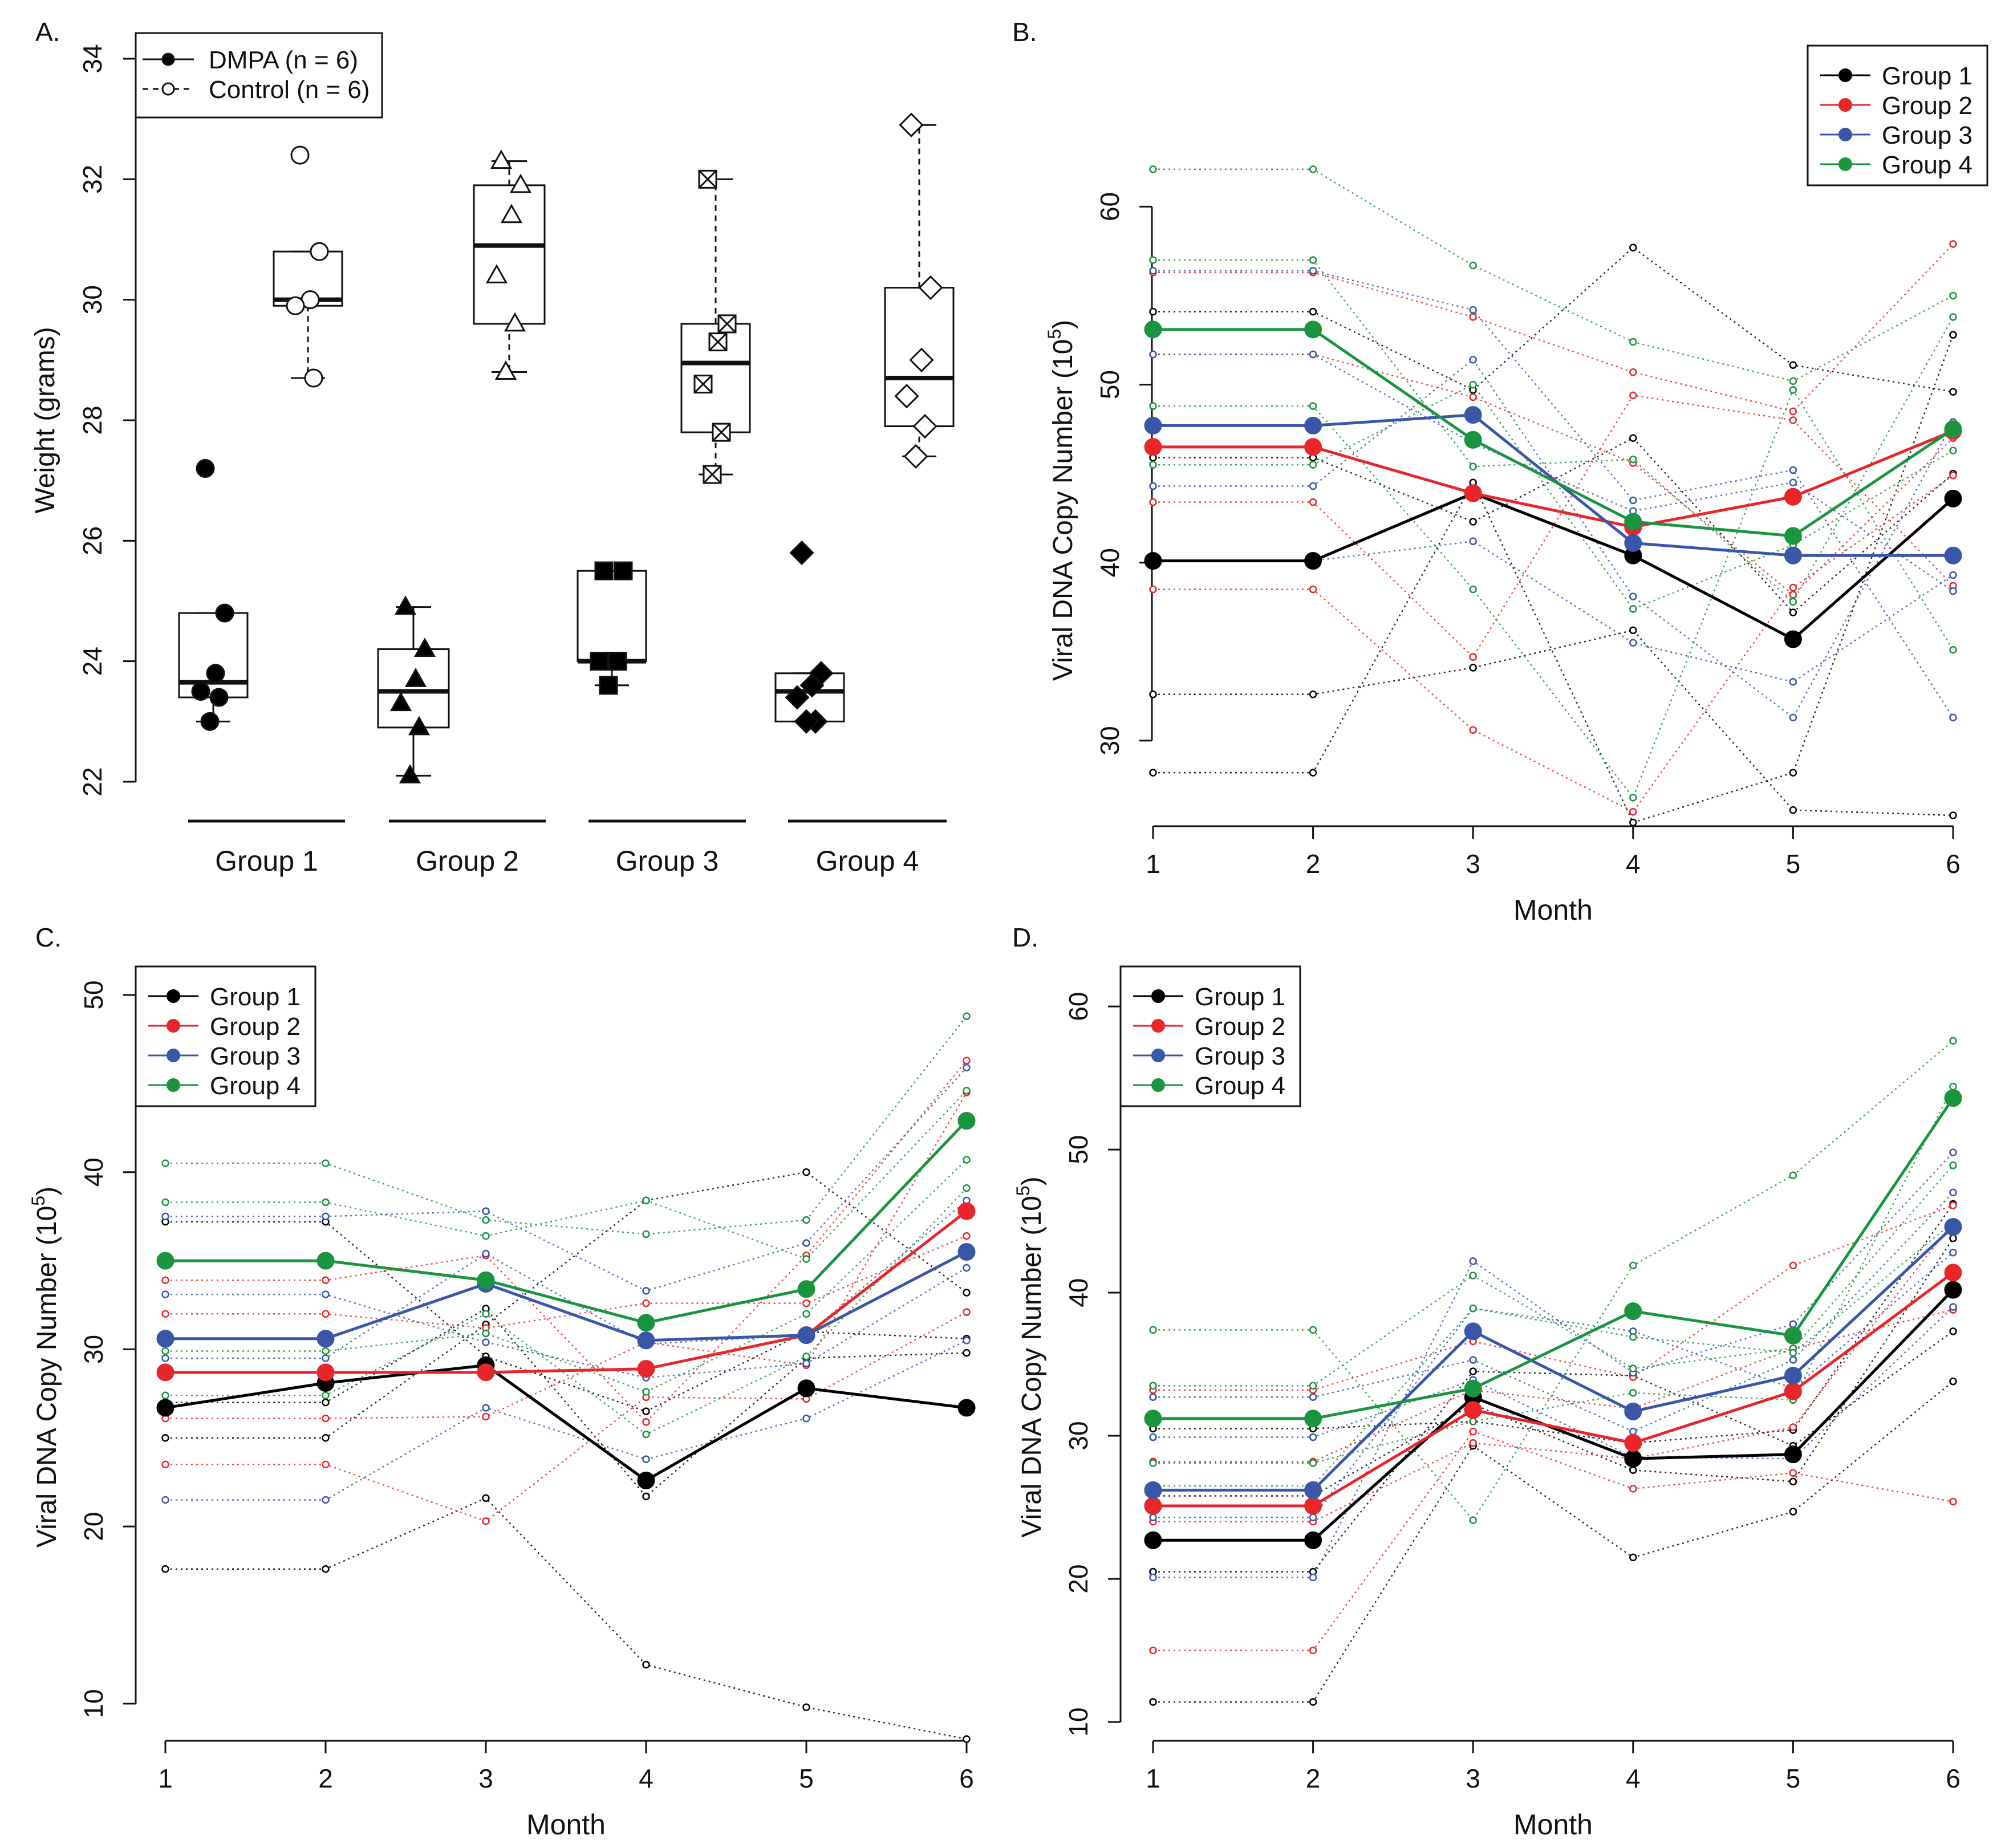 This screenshot has height=1848, width=2001. Describe the element at coordinates (566, 1825) in the screenshot. I see `x-axis-title: Month` at that location.